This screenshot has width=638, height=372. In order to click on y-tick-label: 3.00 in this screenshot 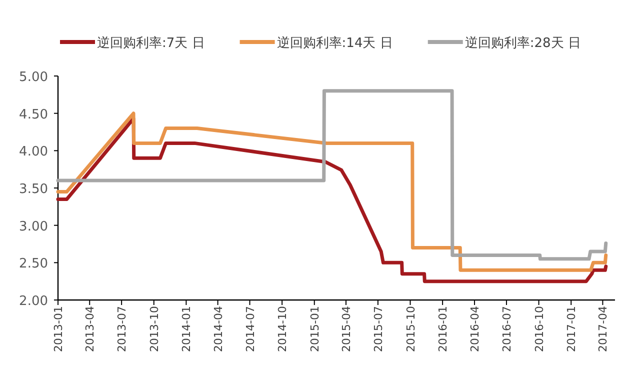, I will do `click(33, 226)`.